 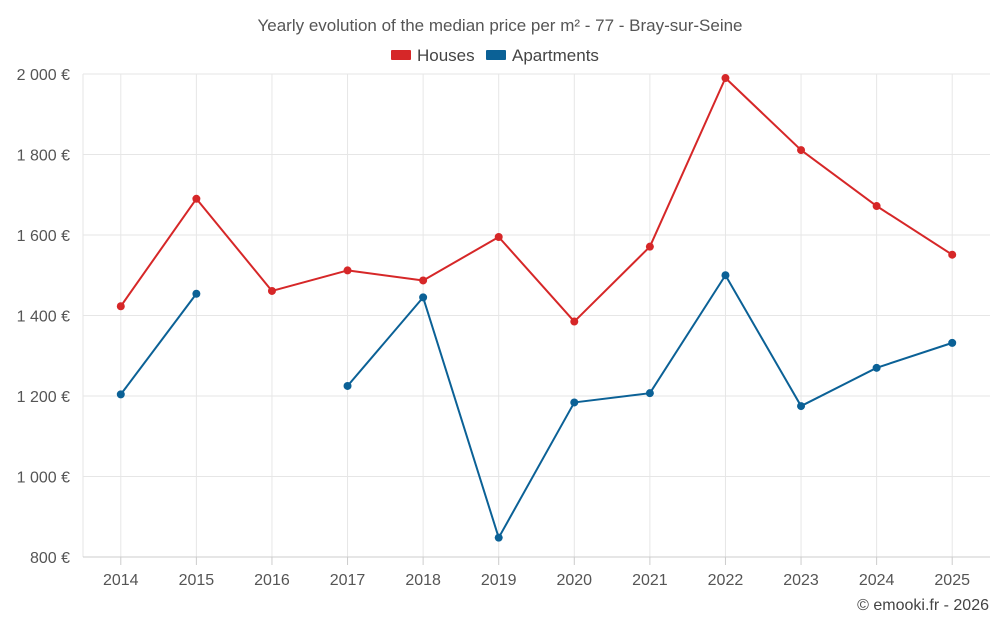 I want to click on data-point-houses-2016, so click(x=271, y=290).